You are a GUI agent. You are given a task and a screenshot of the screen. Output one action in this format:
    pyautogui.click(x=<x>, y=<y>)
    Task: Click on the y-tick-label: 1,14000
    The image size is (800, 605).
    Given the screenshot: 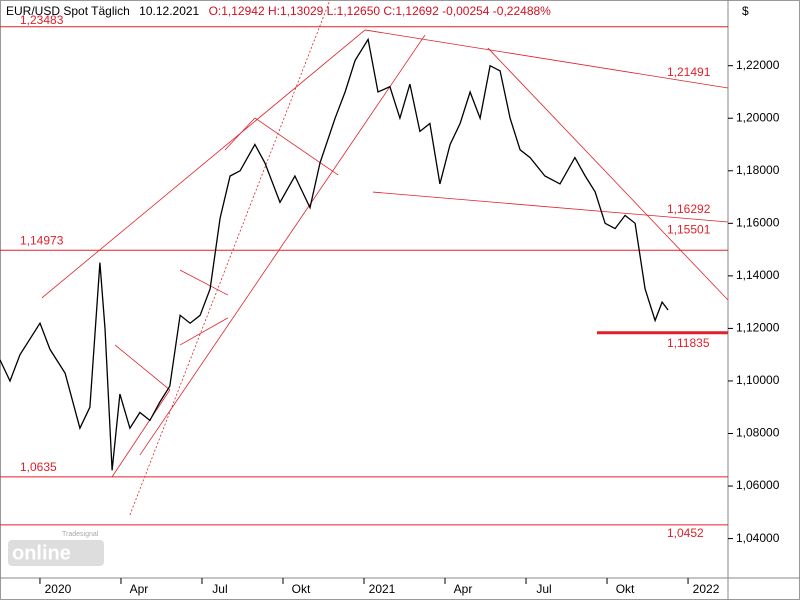 What is the action you would take?
    pyautogui.click(x=758, y=275)
    